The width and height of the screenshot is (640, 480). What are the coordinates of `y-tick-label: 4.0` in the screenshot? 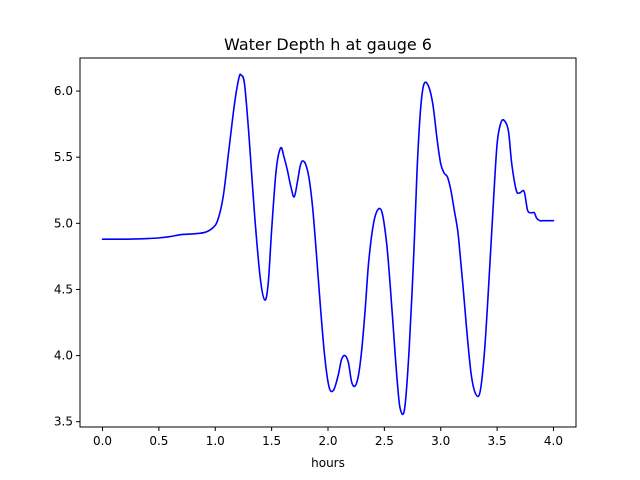 It's located at (63, 356).